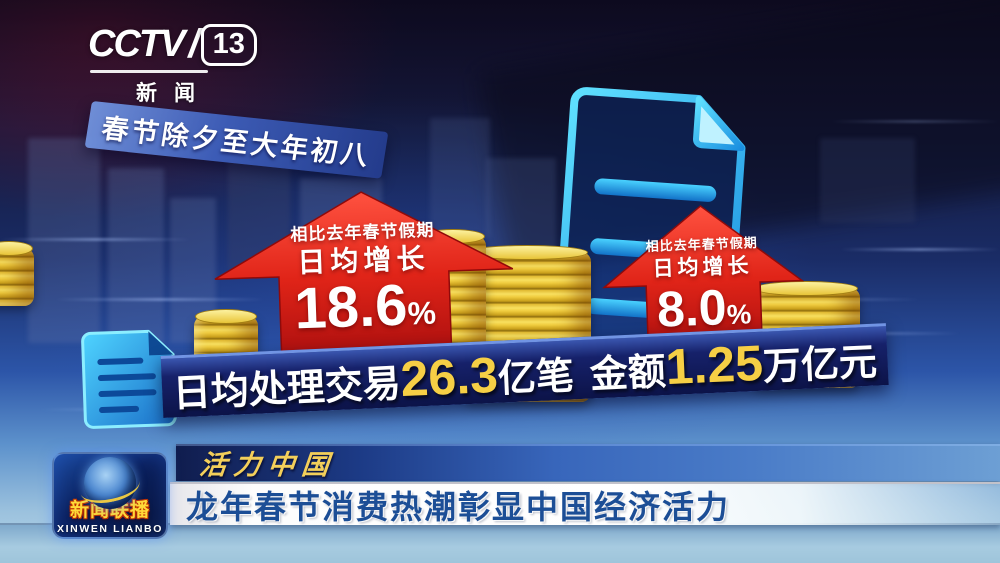  Describe the element at coordinates (449, 377) in the screenshot. I see `stat-transactions-value: 26.3` at that location.